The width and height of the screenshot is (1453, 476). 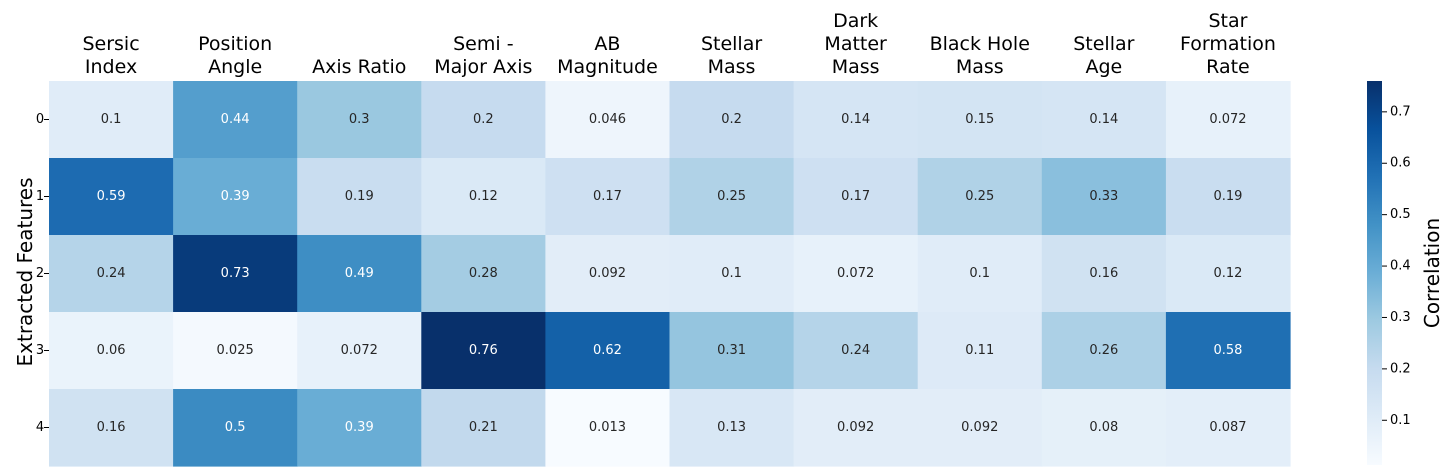 I want to click on cell-value-label: 0.013, so click(x=607, y=427).